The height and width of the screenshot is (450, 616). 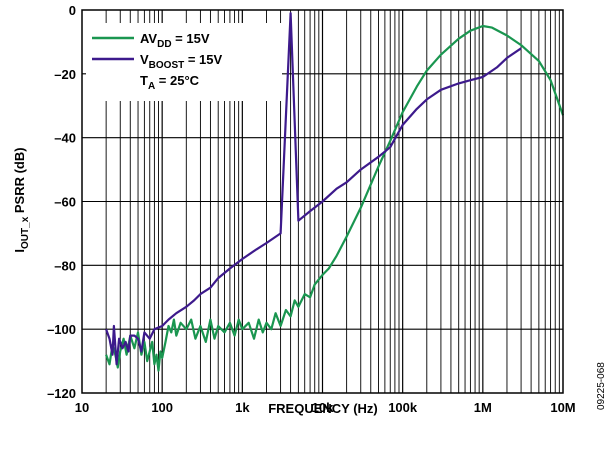 I want to click on y-axis-title: IOUT_x PSRR (dB), so click(x=21, y=199).